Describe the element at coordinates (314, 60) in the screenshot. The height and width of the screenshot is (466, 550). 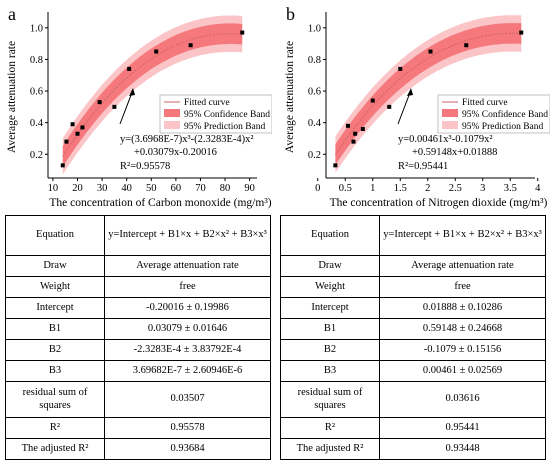
I see `y-tick-label: 0.8` at that location.